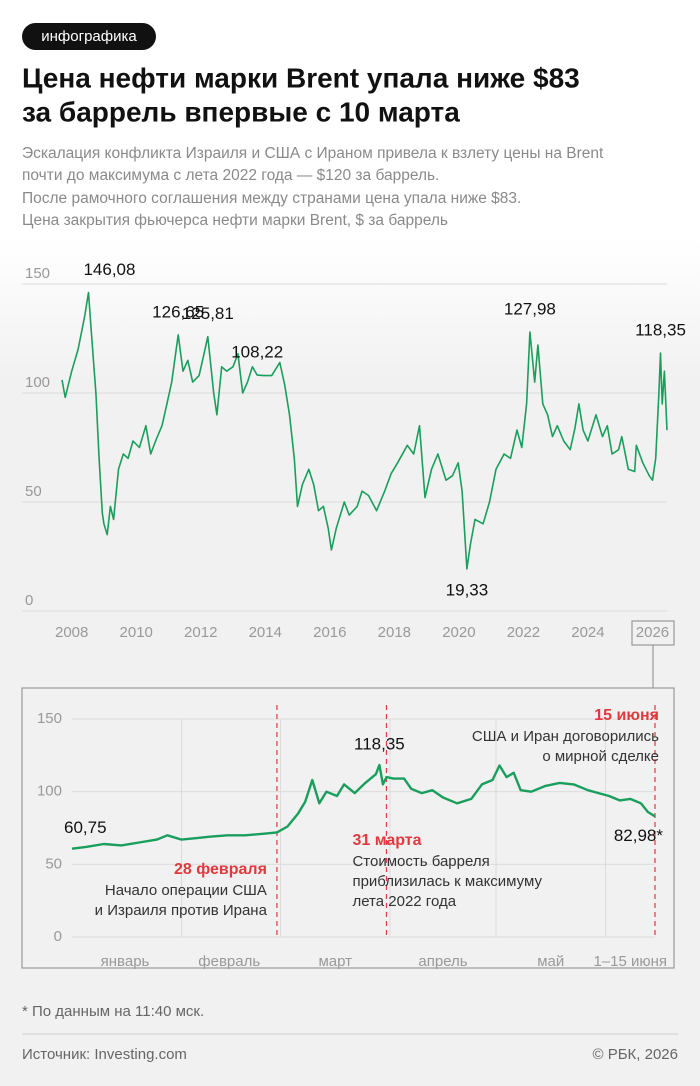 This screenshot has height=1086, width=700. Describe the element at coordinates (420, 861) in the screenshot. I see `event-text: Стоимость барреля` at that location.